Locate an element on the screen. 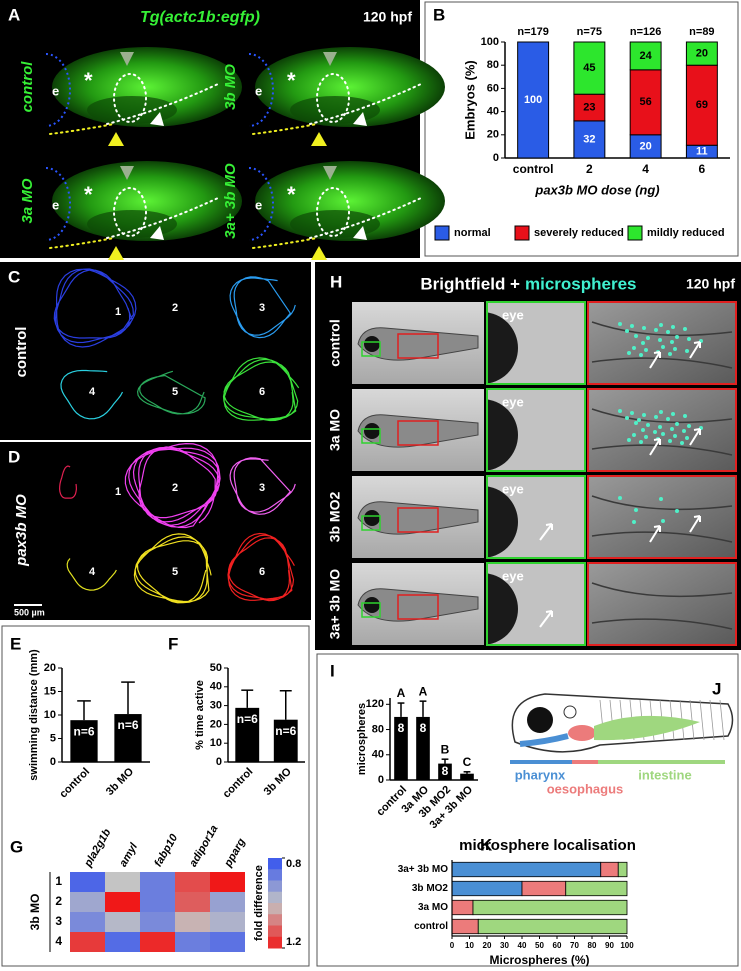 This screenshot has width=741, height=971. track-number: 6 is located at coordinates (262, 392).